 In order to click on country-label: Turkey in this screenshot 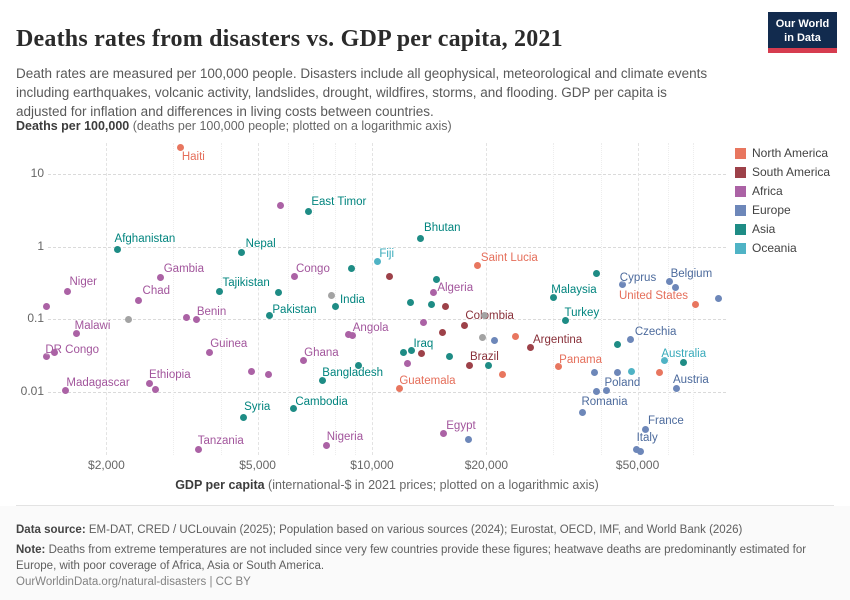, I will do `click(582, 312)`.